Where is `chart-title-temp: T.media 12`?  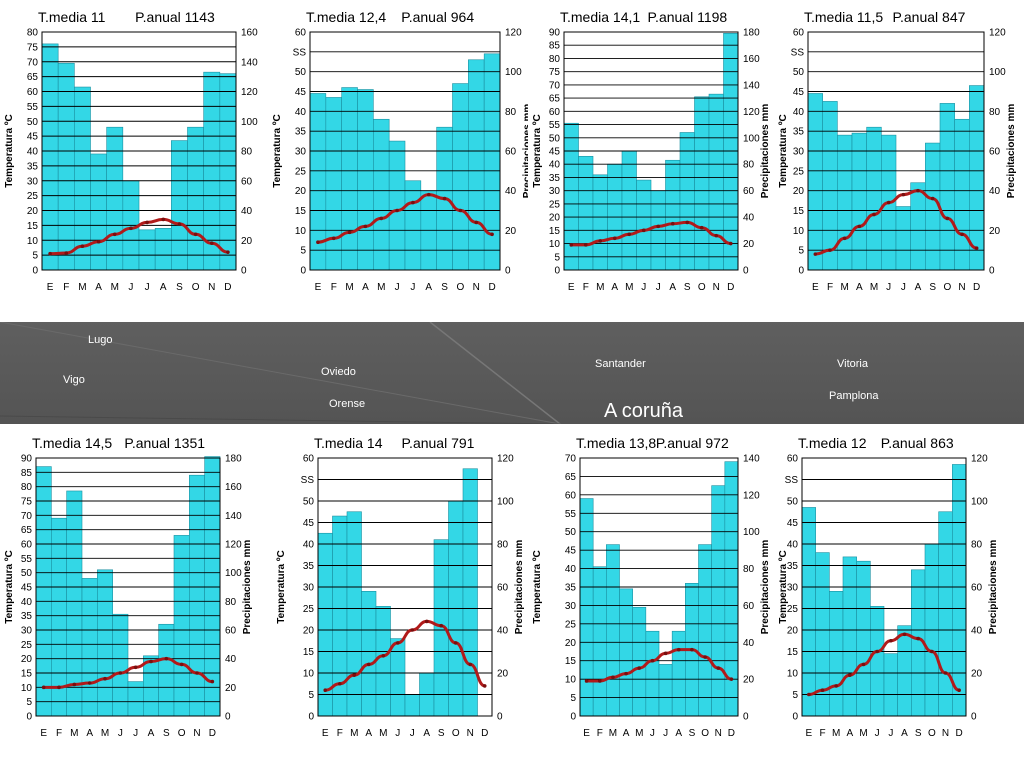 chart-title-temp: T.media 12 is located at coordinates (832, 443).